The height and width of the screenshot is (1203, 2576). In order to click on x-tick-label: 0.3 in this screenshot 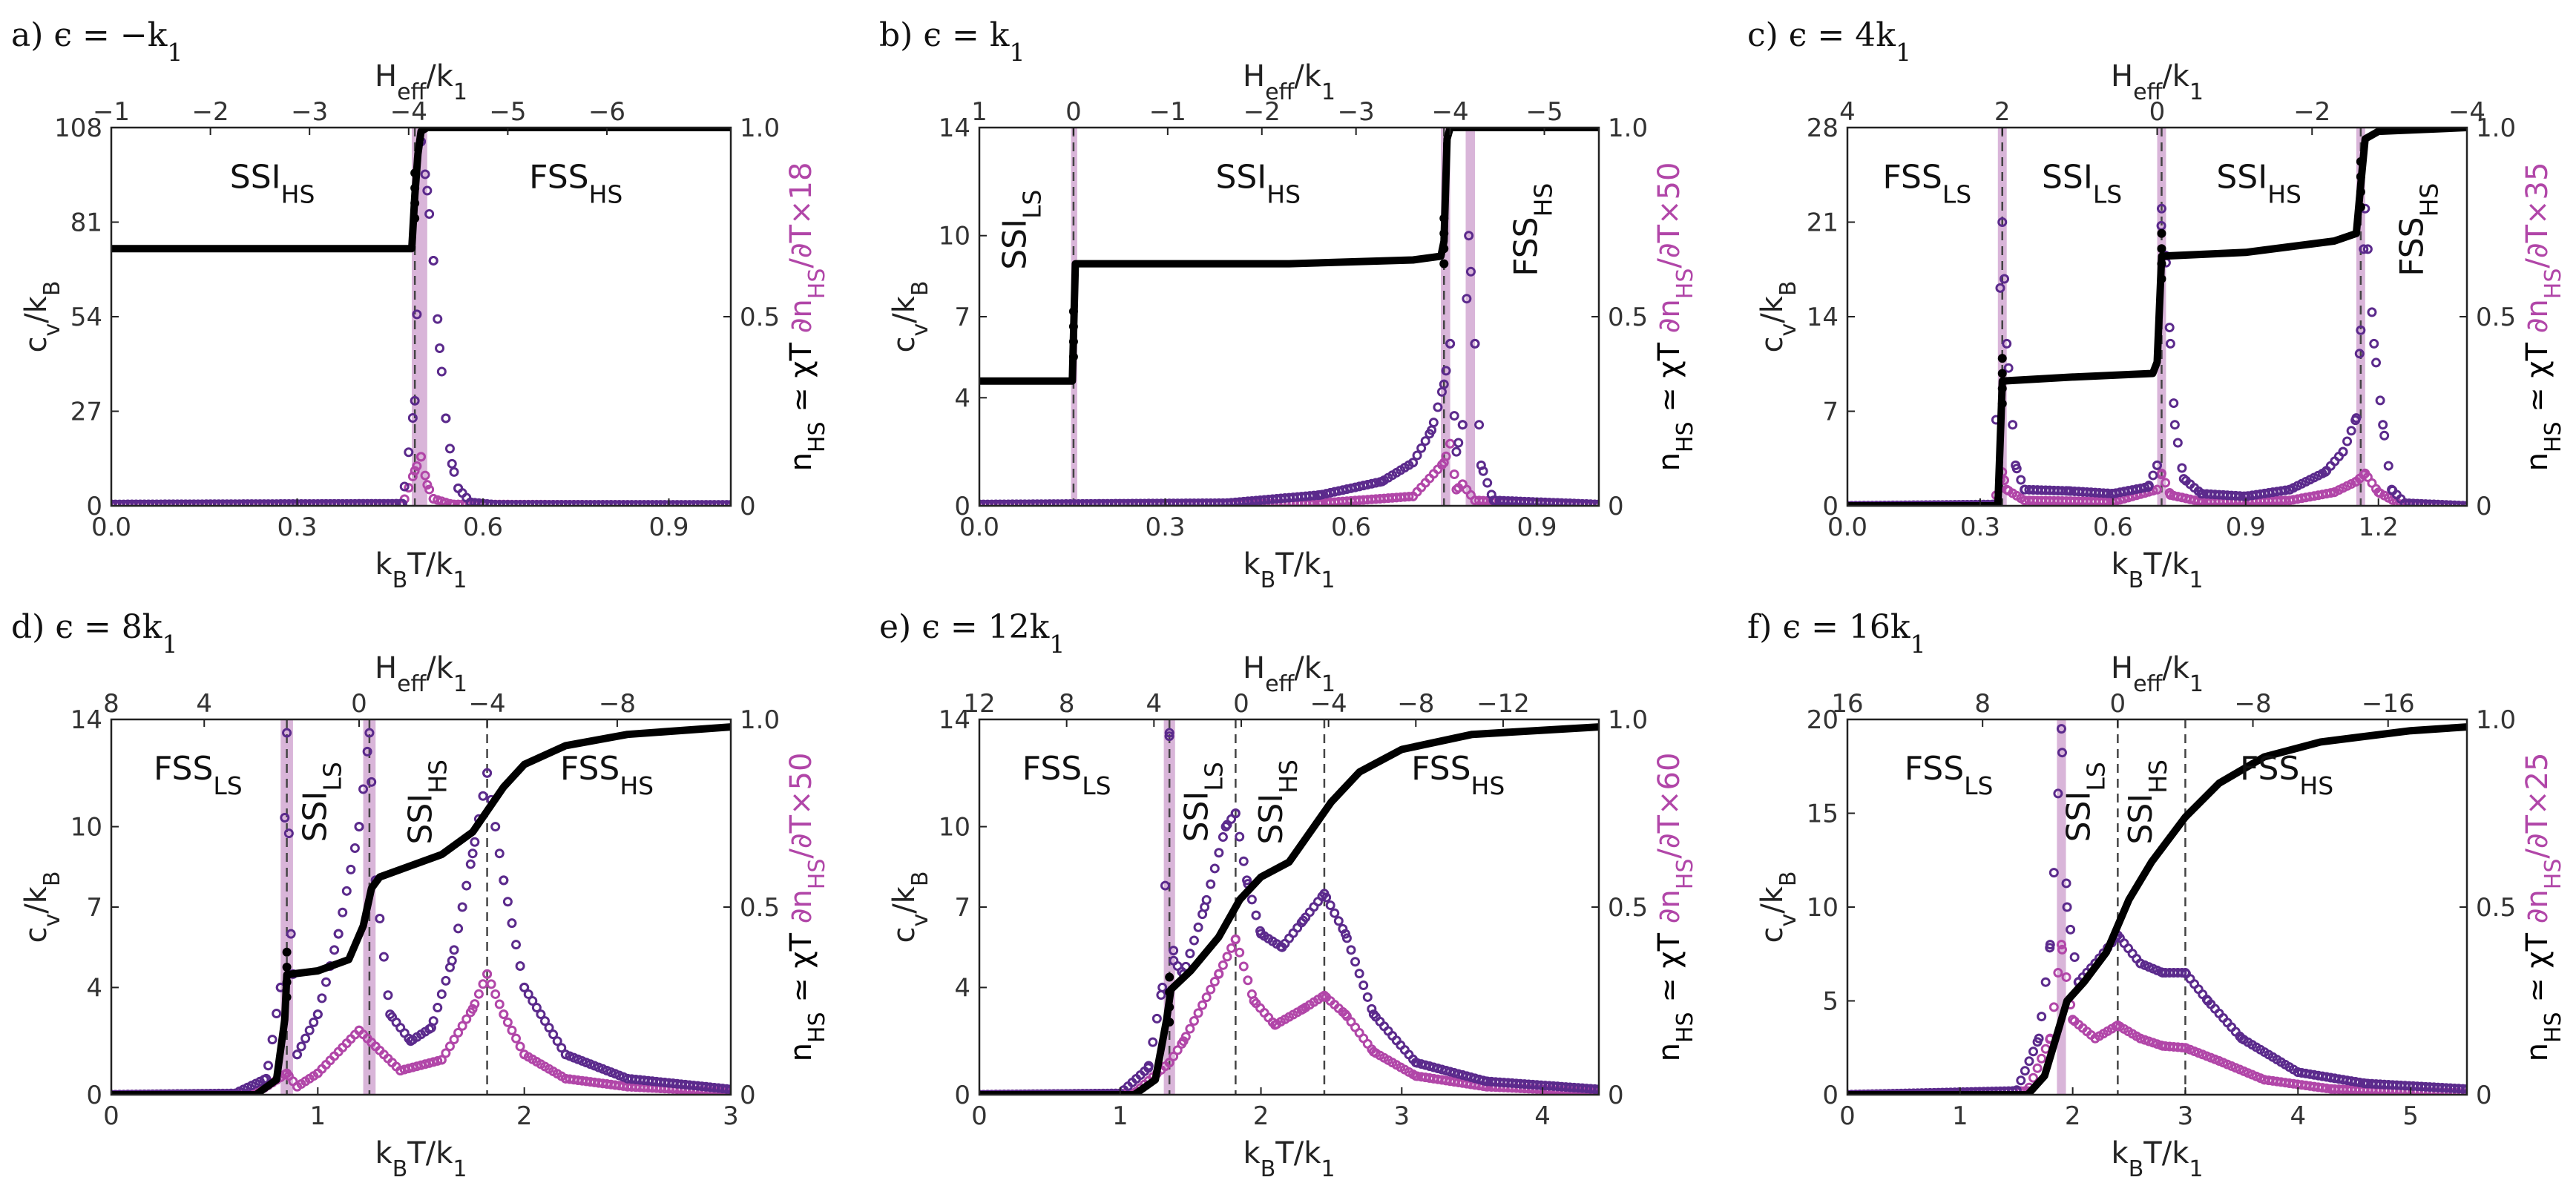, I will do `click(297, 527)`.